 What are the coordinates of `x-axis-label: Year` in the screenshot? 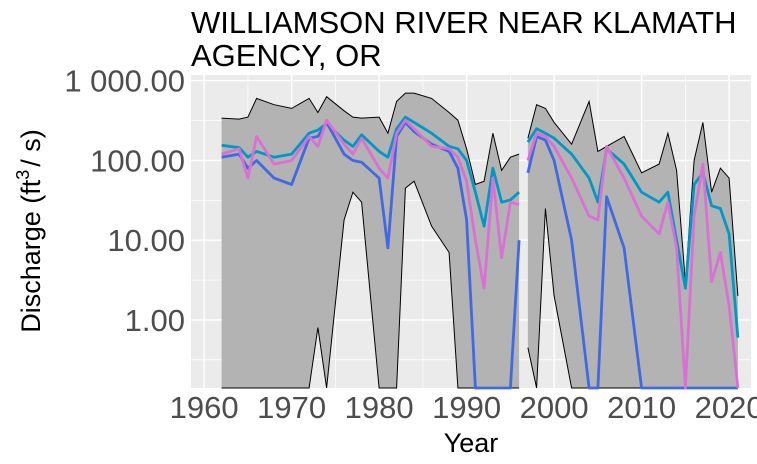 It's located at (471, 443).